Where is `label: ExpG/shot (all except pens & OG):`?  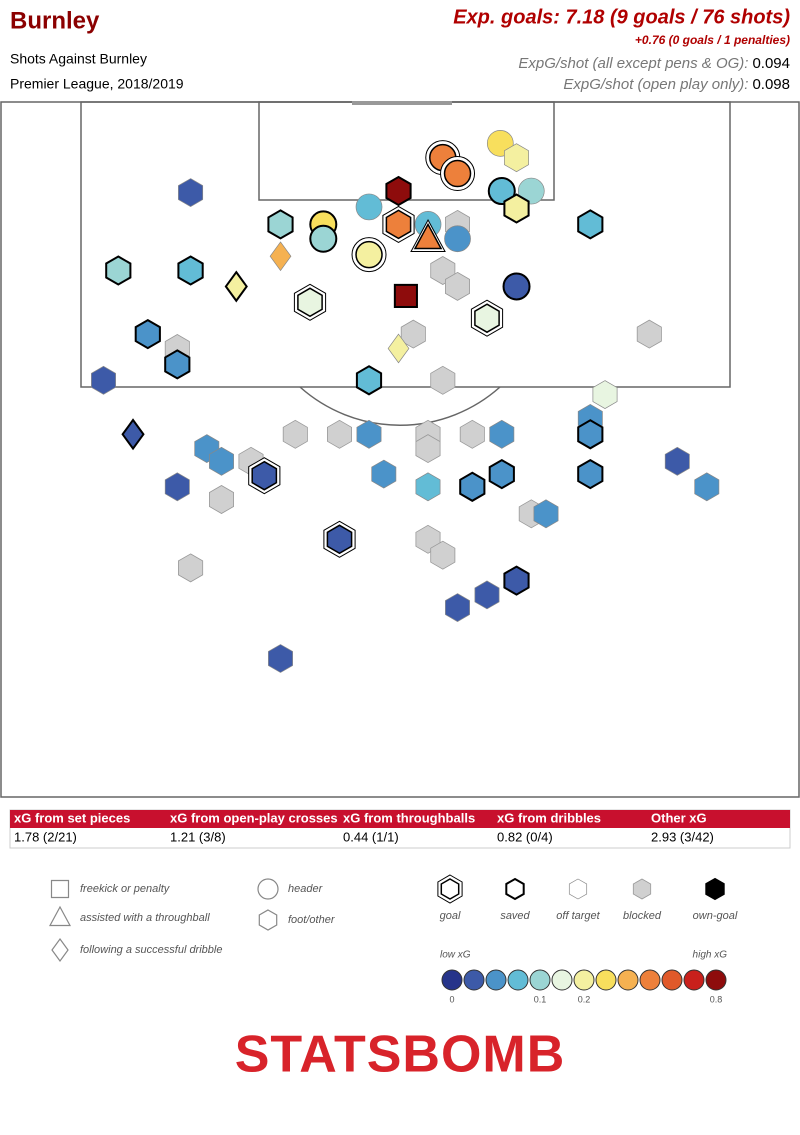
label: ExpG/shot (all except pens & OG): is located at coordinates (633, 63).